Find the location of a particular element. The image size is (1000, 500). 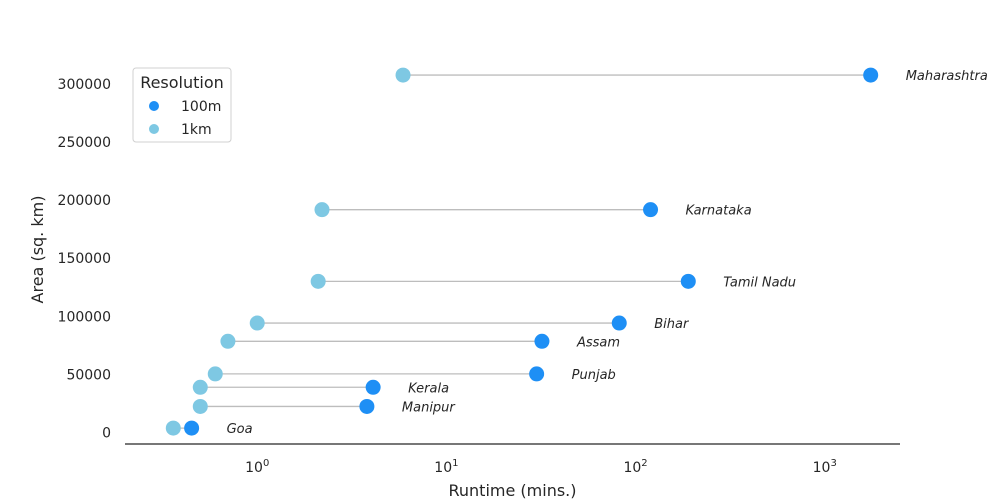

legend-marker-100m is located at coordinates (154, 106).